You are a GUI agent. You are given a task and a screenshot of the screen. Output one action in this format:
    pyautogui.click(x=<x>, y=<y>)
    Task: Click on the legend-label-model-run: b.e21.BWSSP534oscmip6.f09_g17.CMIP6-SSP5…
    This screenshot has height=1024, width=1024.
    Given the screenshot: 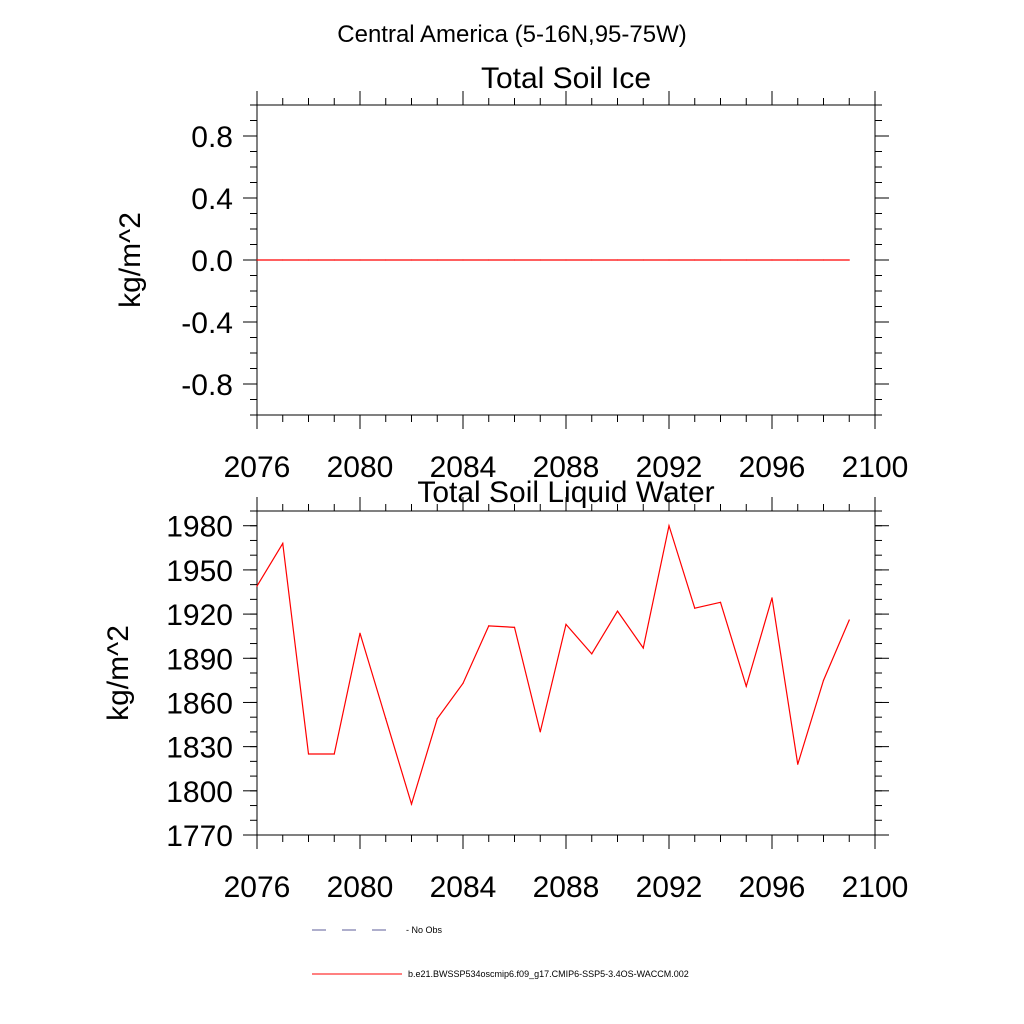 What is the action you would take?
    pyautogui.click(x=548, y=974)
    